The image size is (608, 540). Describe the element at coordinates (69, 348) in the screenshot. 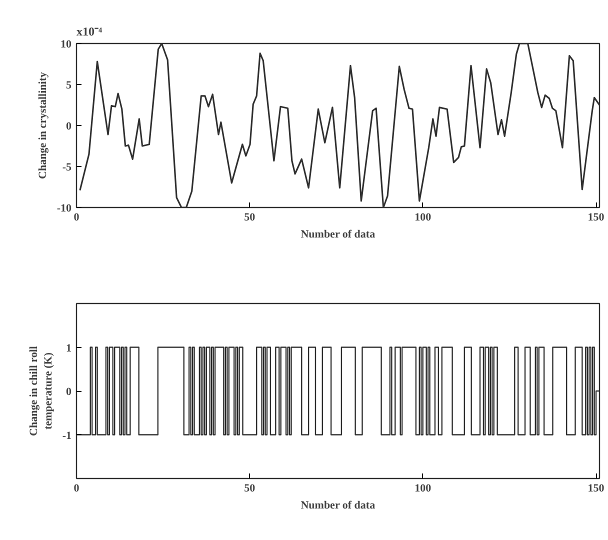

I see `y-tick-label: 1` at that location.